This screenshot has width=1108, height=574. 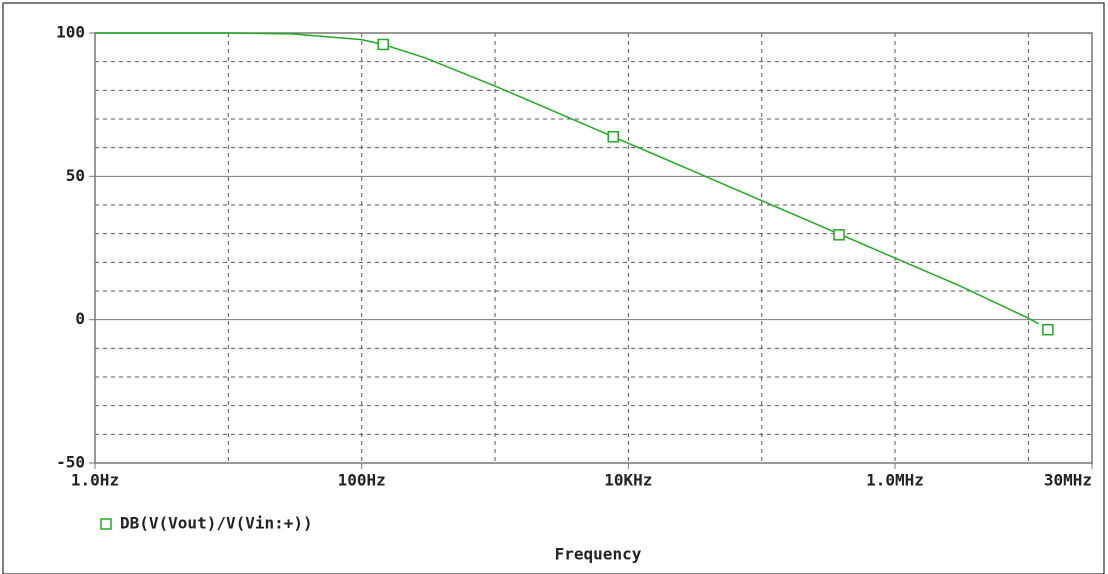 I want to click on legend-label: DB(V(Vout)/V(Vin:+)), so click(x=216, y=523).